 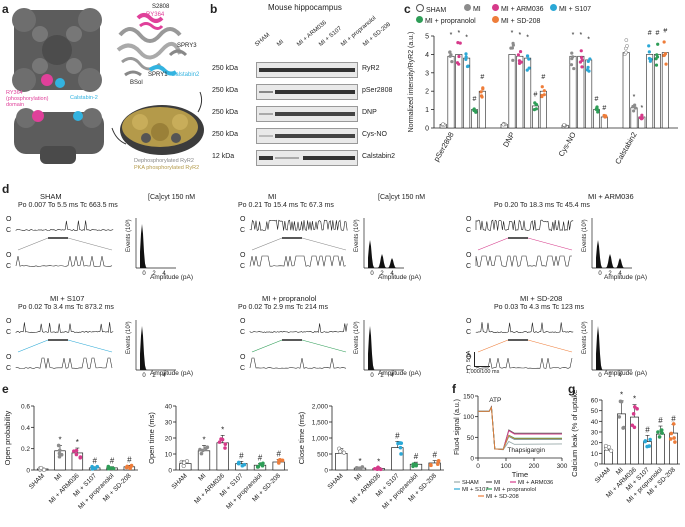 I want to click on bar-Cys-NO-MI + SD-208, so click(x=604, y=122).